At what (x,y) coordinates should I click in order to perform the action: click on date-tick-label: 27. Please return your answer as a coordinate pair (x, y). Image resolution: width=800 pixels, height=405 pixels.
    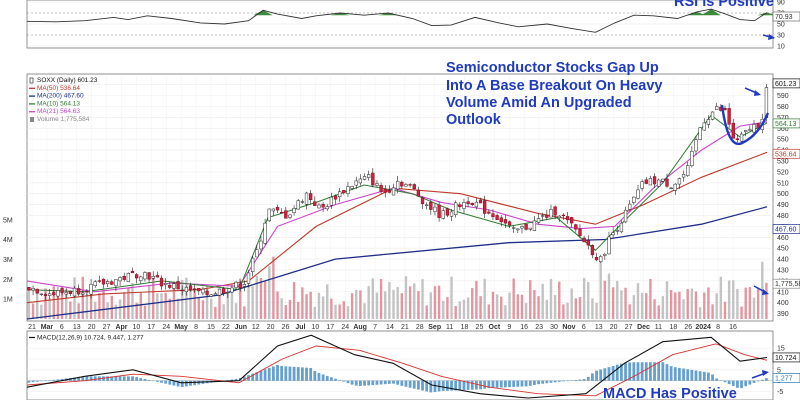
    Looking at the image, I should click on (629, 327).